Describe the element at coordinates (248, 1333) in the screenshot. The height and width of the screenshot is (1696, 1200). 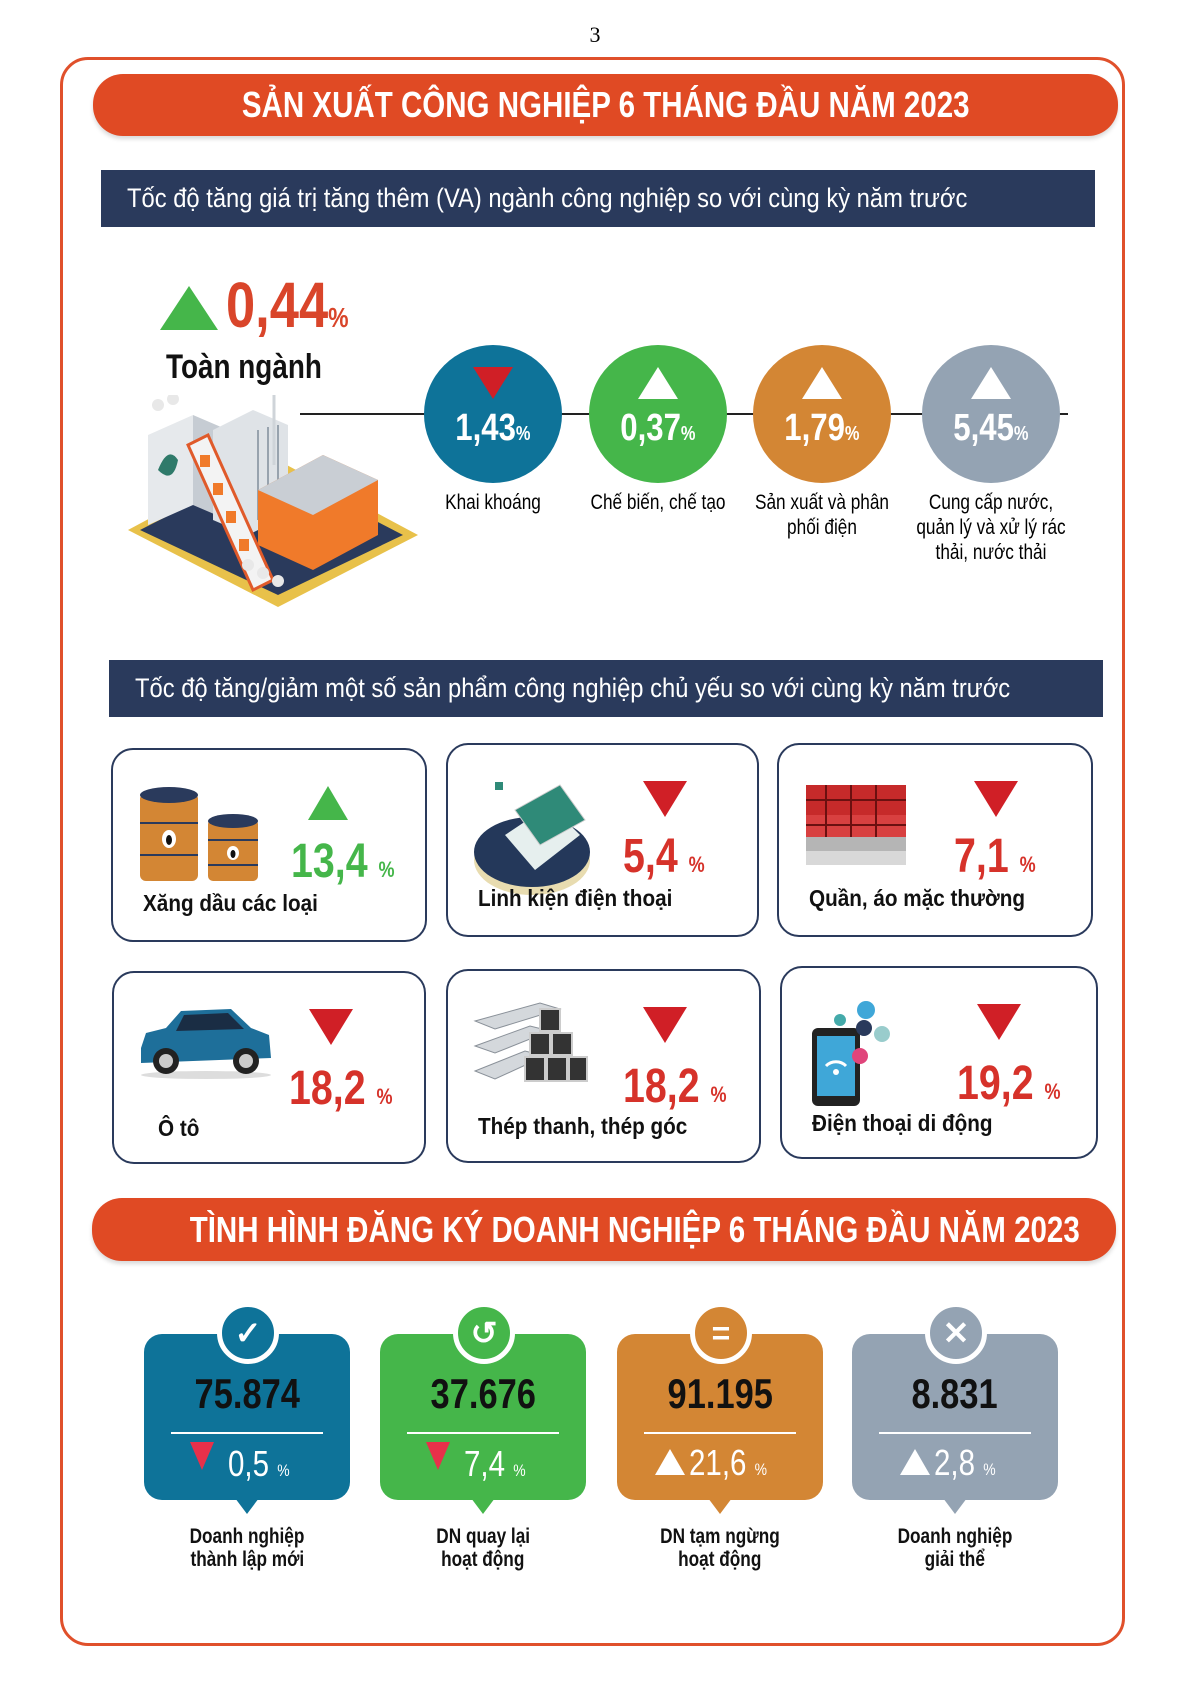
I see `checkmark-icon: ✓` at that location.